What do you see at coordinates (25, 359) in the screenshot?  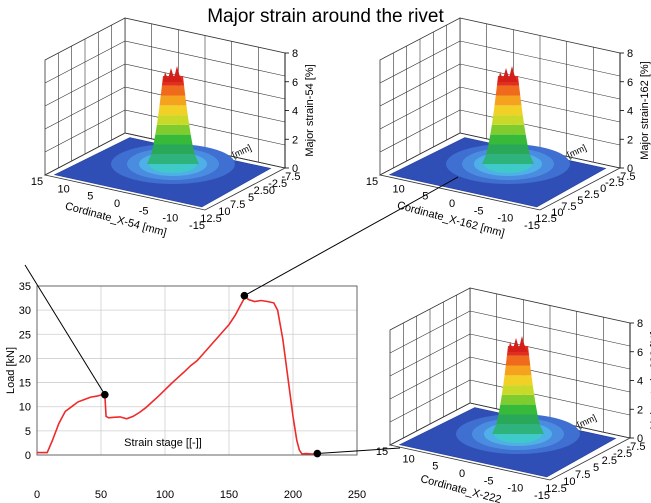 I see `y-tick-label: 20` at bounding box center [25, 359].